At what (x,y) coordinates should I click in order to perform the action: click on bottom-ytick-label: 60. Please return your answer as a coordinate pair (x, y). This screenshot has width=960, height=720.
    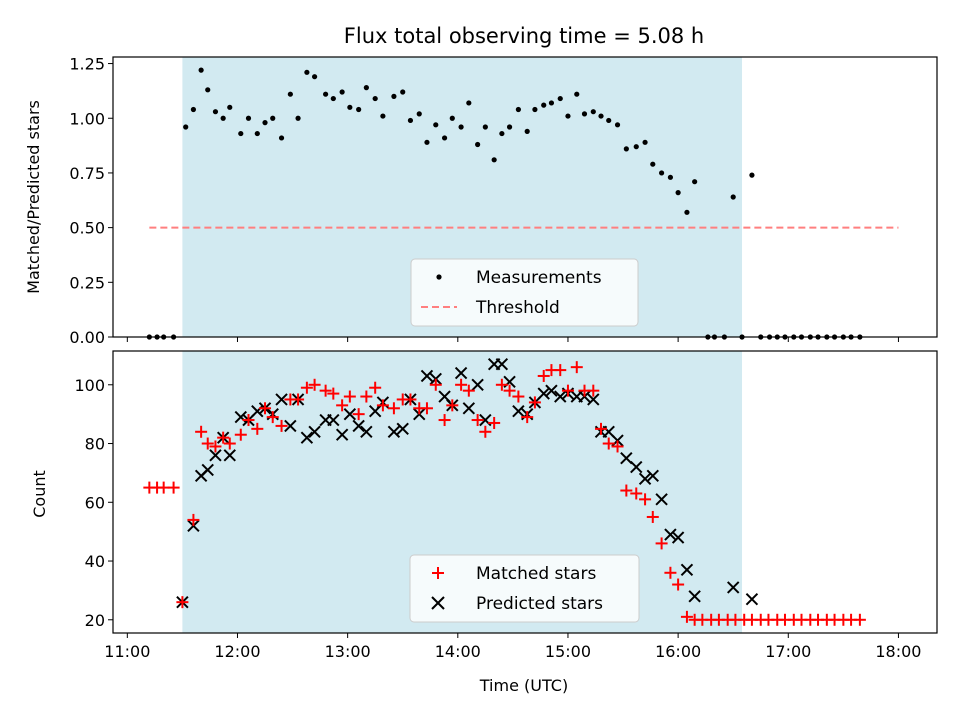
    Looking at the image, I should click on (95, 502).